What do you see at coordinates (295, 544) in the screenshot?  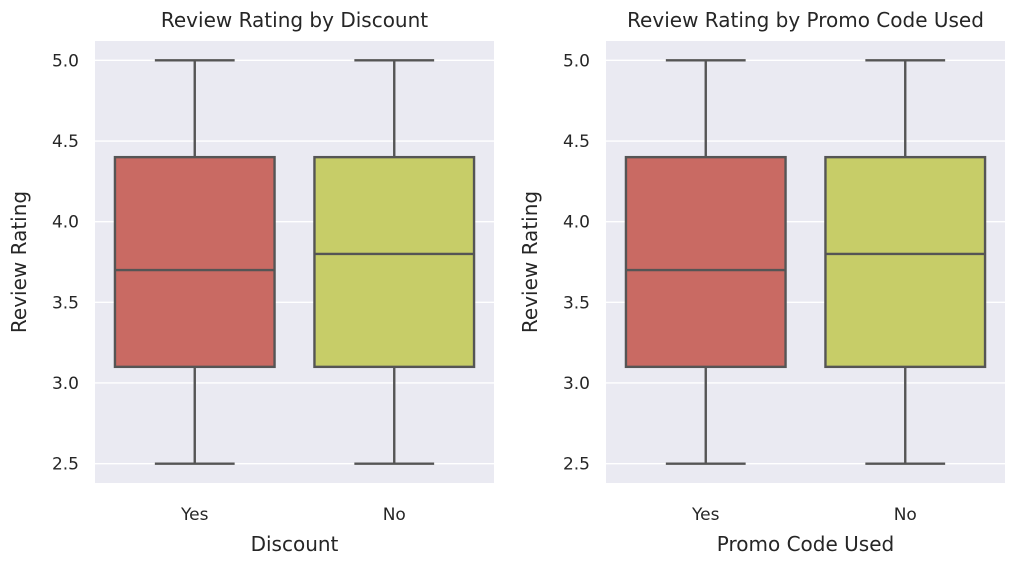 I see `x-axis-label: Discount` at bounding box center [295, 544].